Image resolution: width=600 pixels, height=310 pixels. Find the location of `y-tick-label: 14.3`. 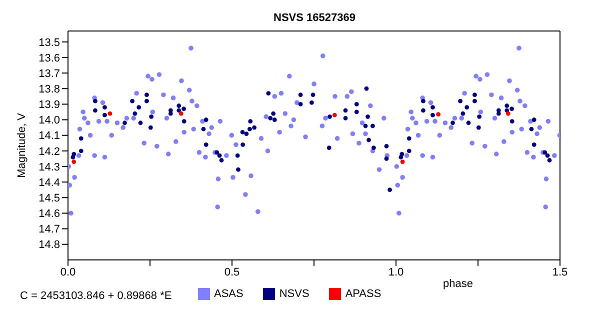

y-tick-label: 14.3 is located at coordinates (49, 167).